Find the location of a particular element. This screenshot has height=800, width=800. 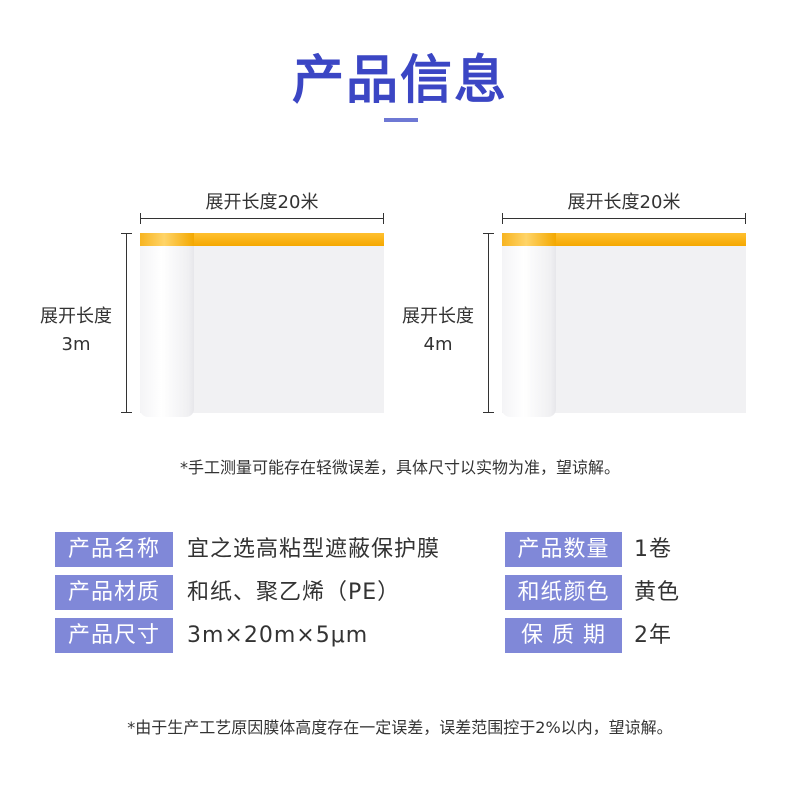

spec-value-quantity: 1卷 is located at coordinates (653, 549).